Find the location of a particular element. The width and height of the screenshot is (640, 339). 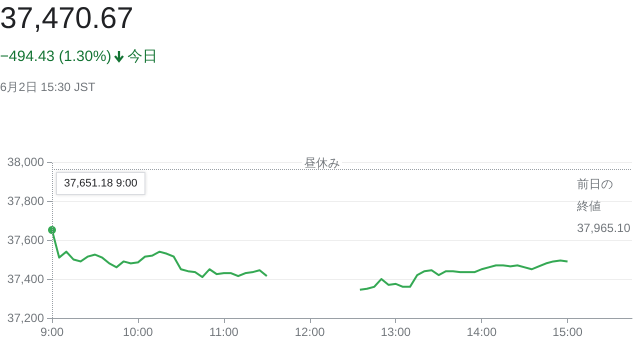

x-tick-label: 13:00 is located at coordinates (396, 332).